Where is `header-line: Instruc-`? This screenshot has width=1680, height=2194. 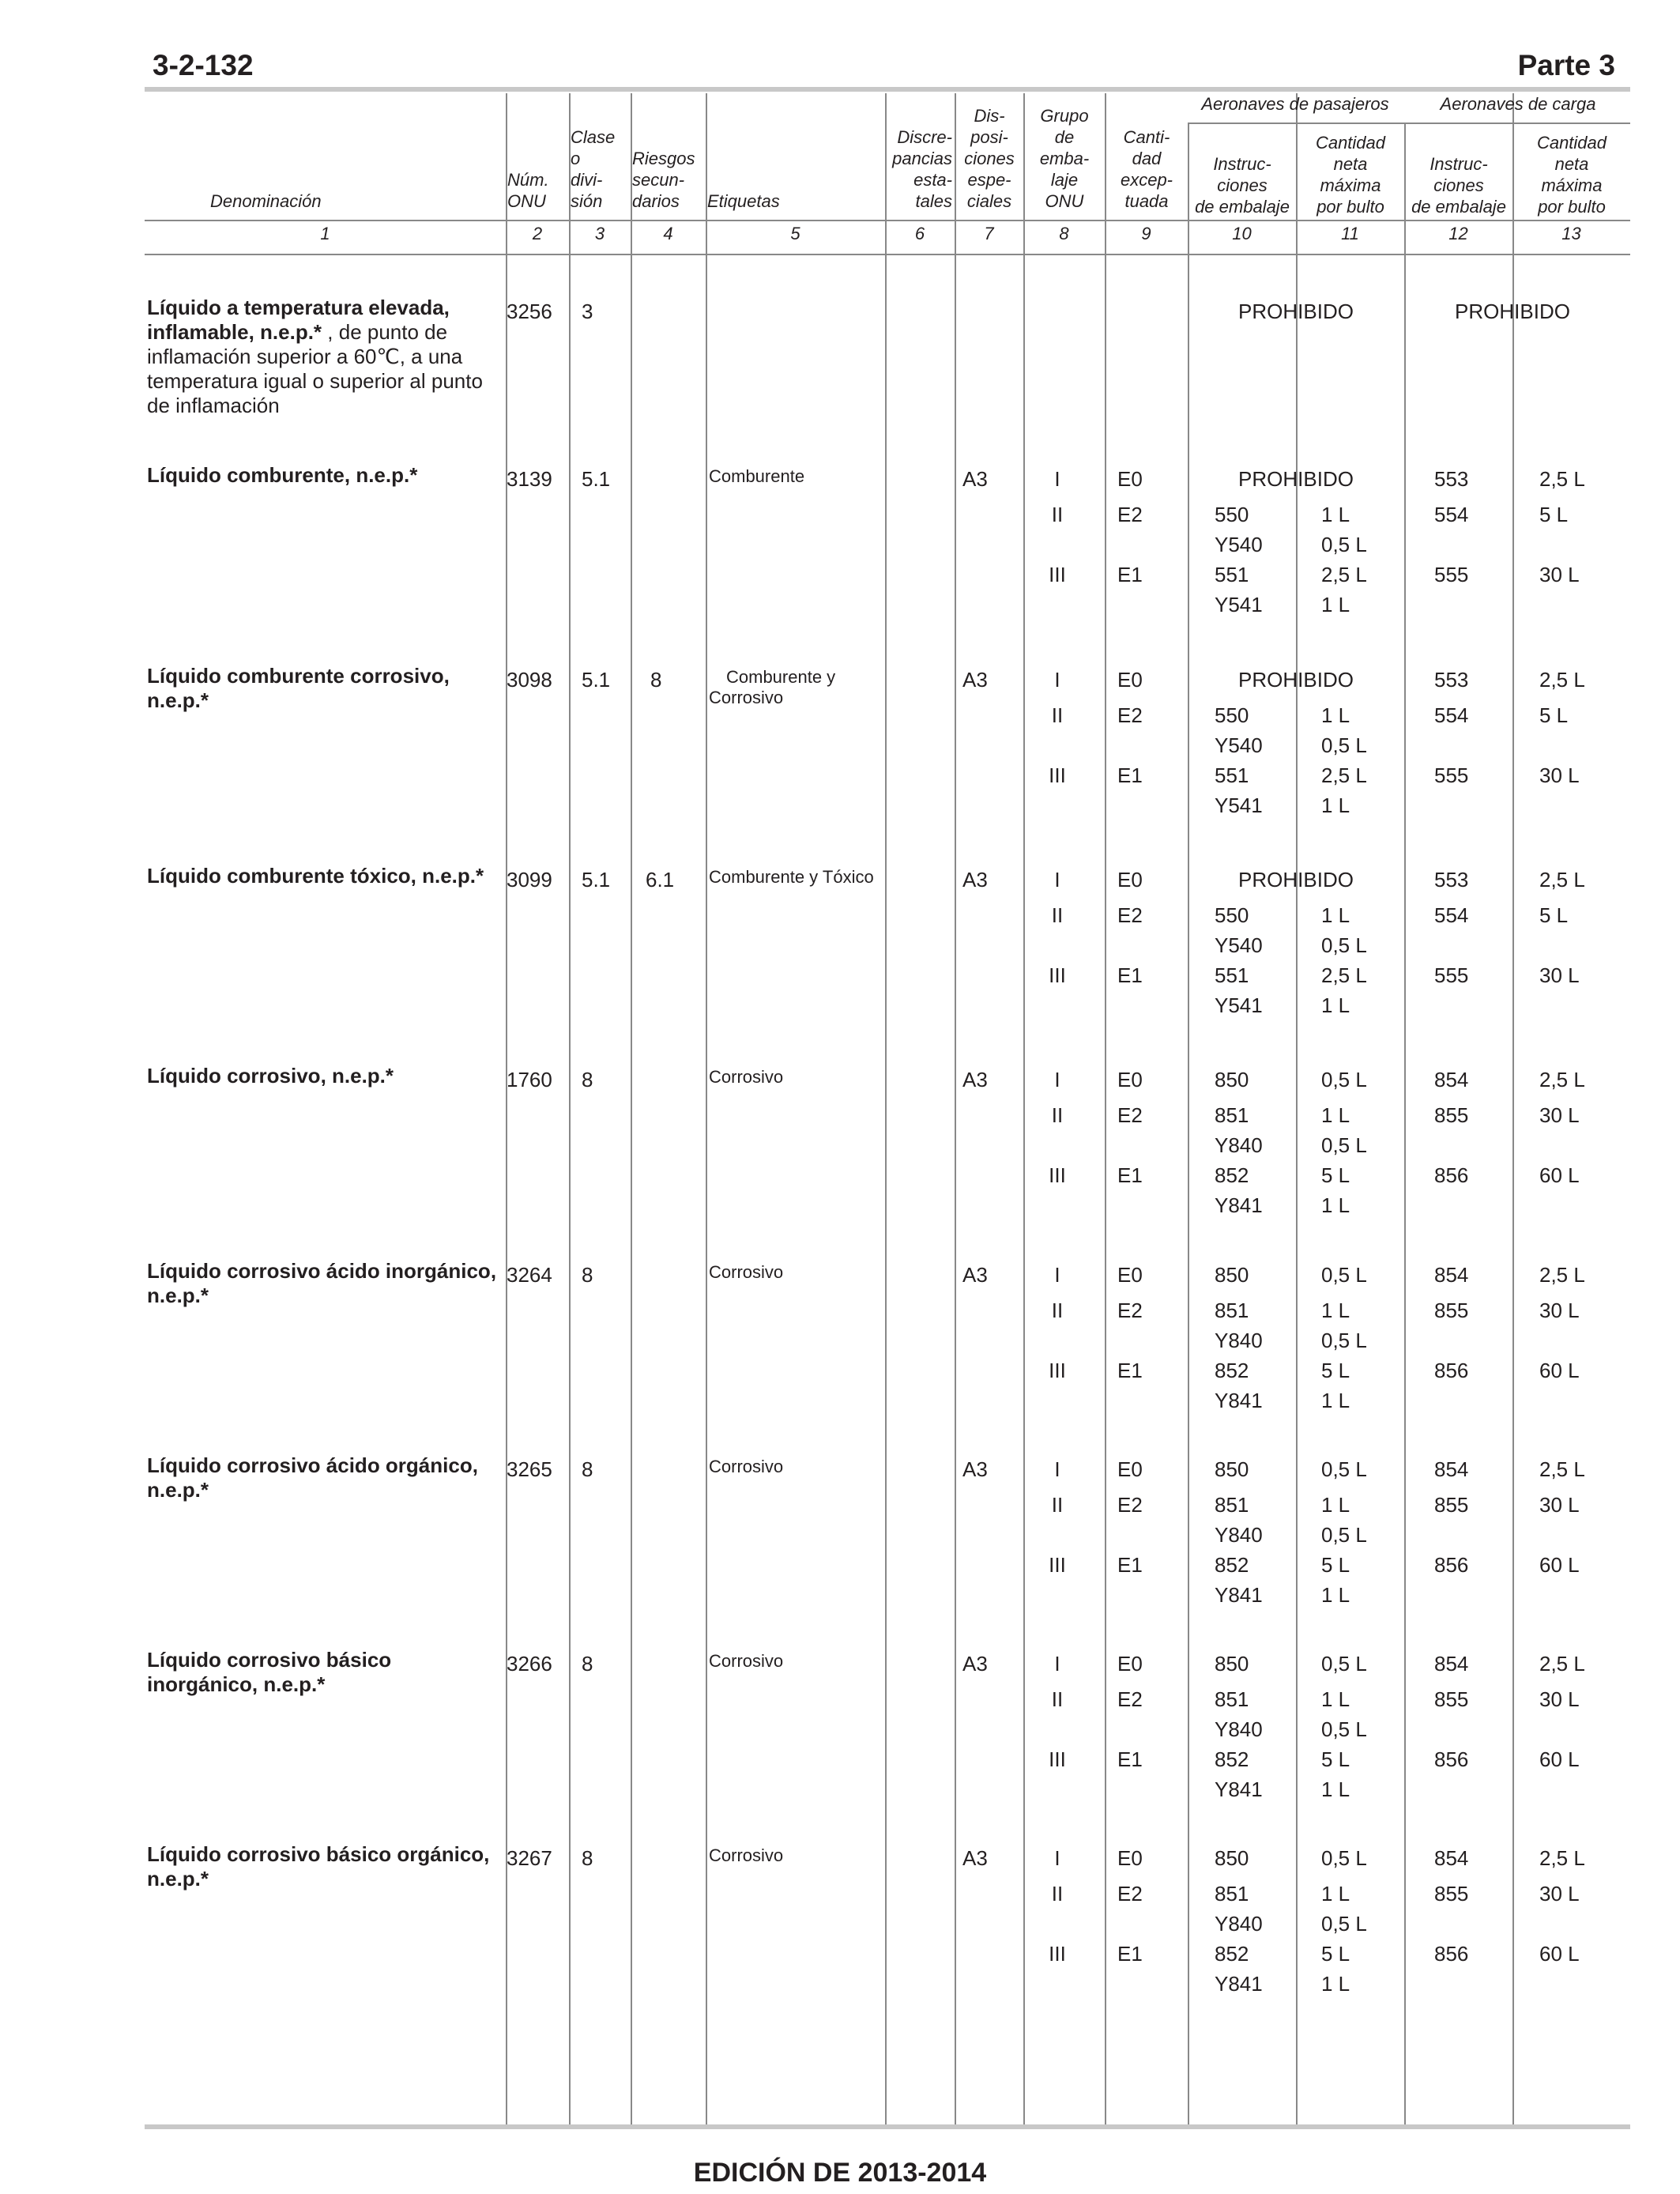 header-line: Instruc- is located at coordinates (1242, 164).